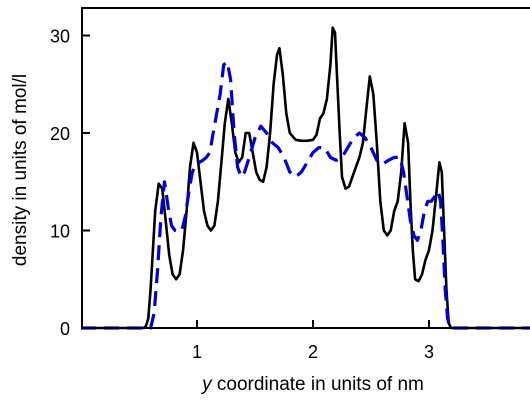 This screenshot has width=530, height=401. Describe the element at coordinates (60, 37) in the screenshot. I see `y-tick-label: 30` at that location.